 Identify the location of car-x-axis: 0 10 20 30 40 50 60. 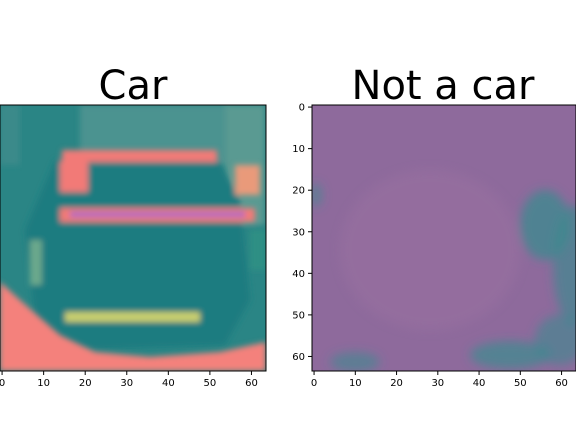
(129, 380).